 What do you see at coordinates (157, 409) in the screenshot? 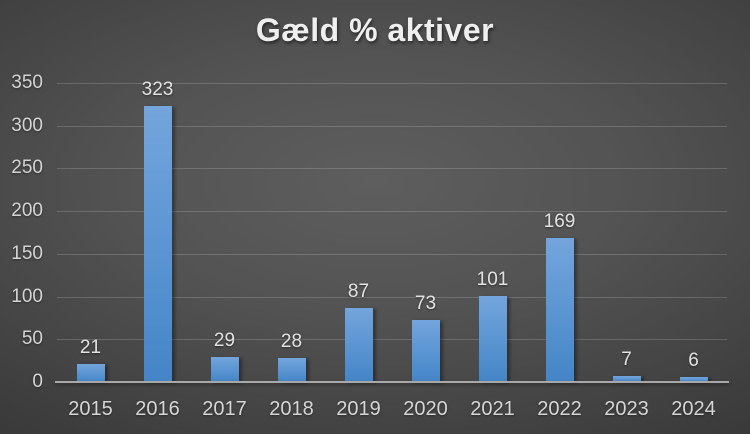
I see `x-tick-label: 2016` at bounding box center [157, 409].